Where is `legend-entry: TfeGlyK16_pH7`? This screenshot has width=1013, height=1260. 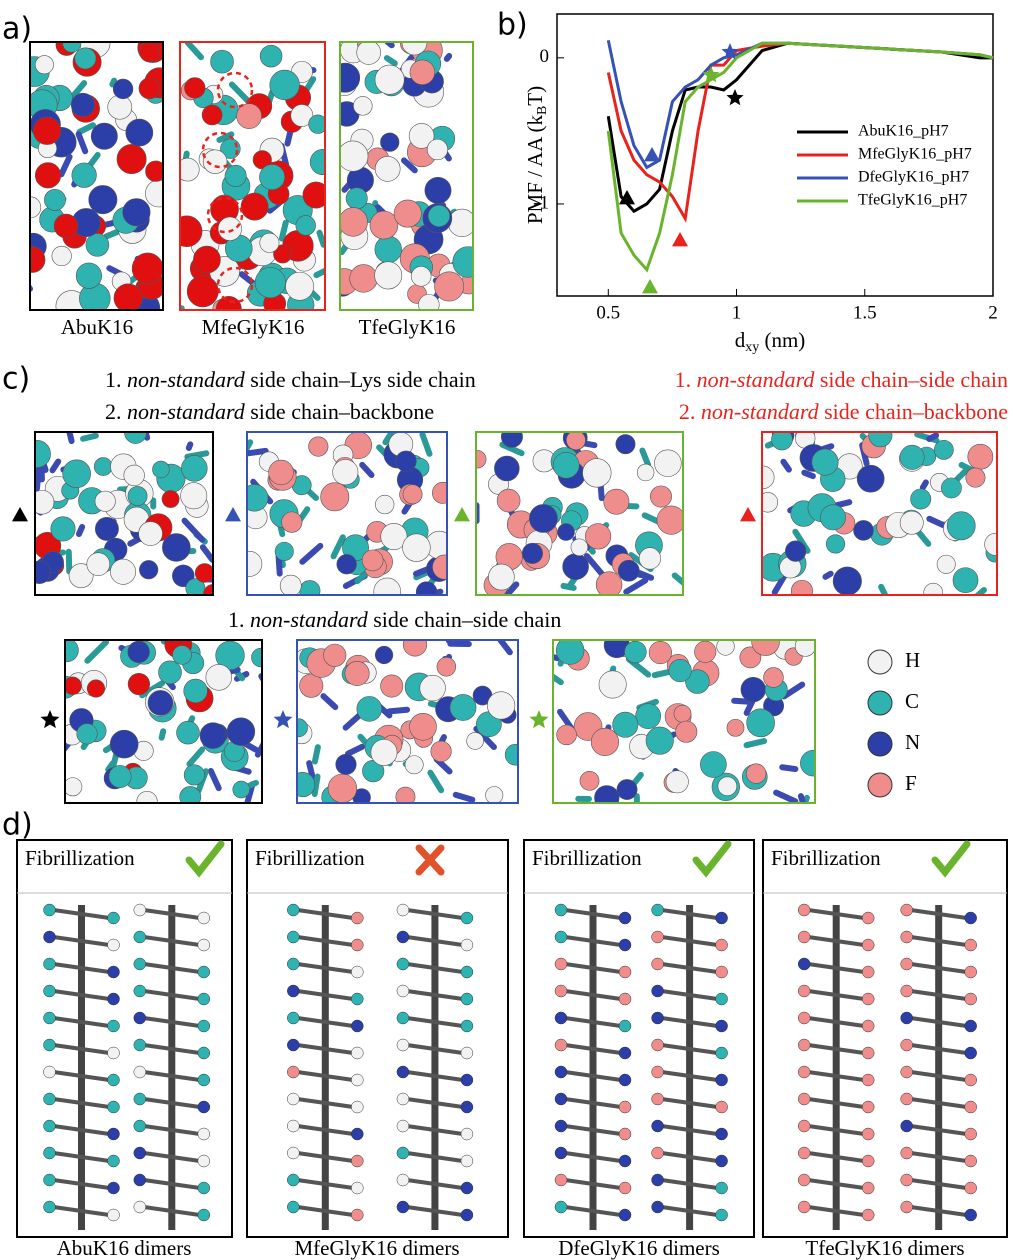
legend-entry: TfeGlyK16_pH7 is located at coordinates (912, 200).